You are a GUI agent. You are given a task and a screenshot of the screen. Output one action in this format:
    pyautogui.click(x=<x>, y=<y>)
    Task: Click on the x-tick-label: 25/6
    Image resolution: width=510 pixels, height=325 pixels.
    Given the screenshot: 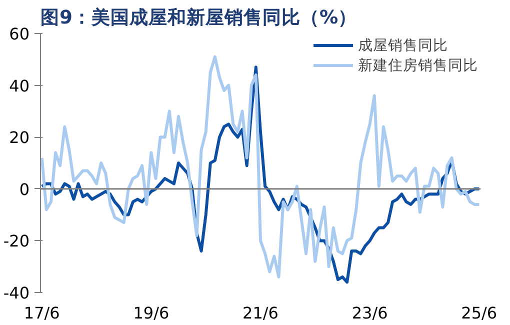 What is the action you would take?
    pyautogui.click(x=479, y=313)
    